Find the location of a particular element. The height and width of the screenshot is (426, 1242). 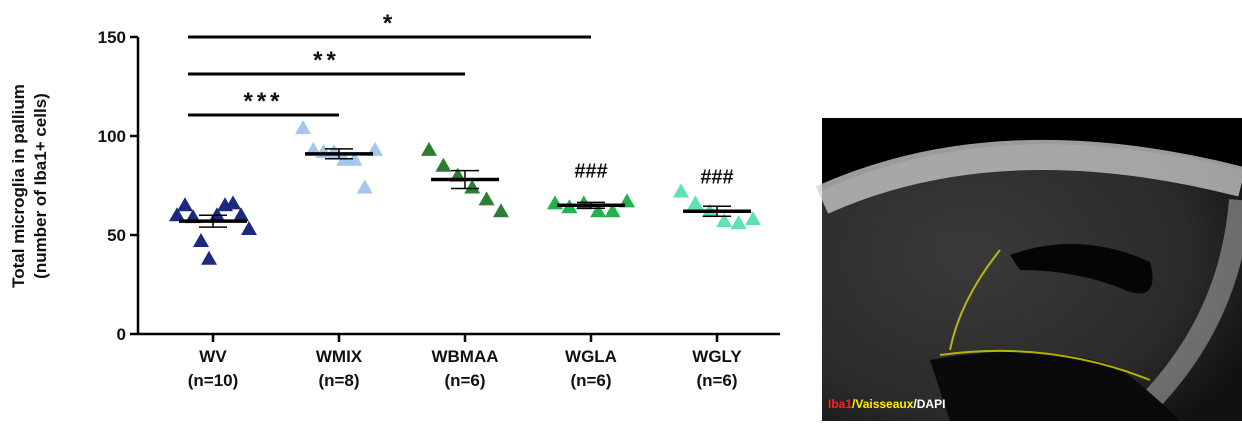

ventricle is located at coordinates (1081, 269).